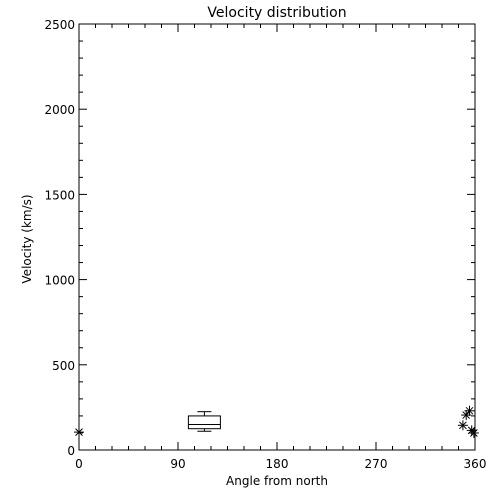 Image resolution: width=500 pixels, height=500 pixels. What do you see at coordinates (376, 464) in the screenshot?
I see `x-tick-label: 270` at bounding box center [376, 464].